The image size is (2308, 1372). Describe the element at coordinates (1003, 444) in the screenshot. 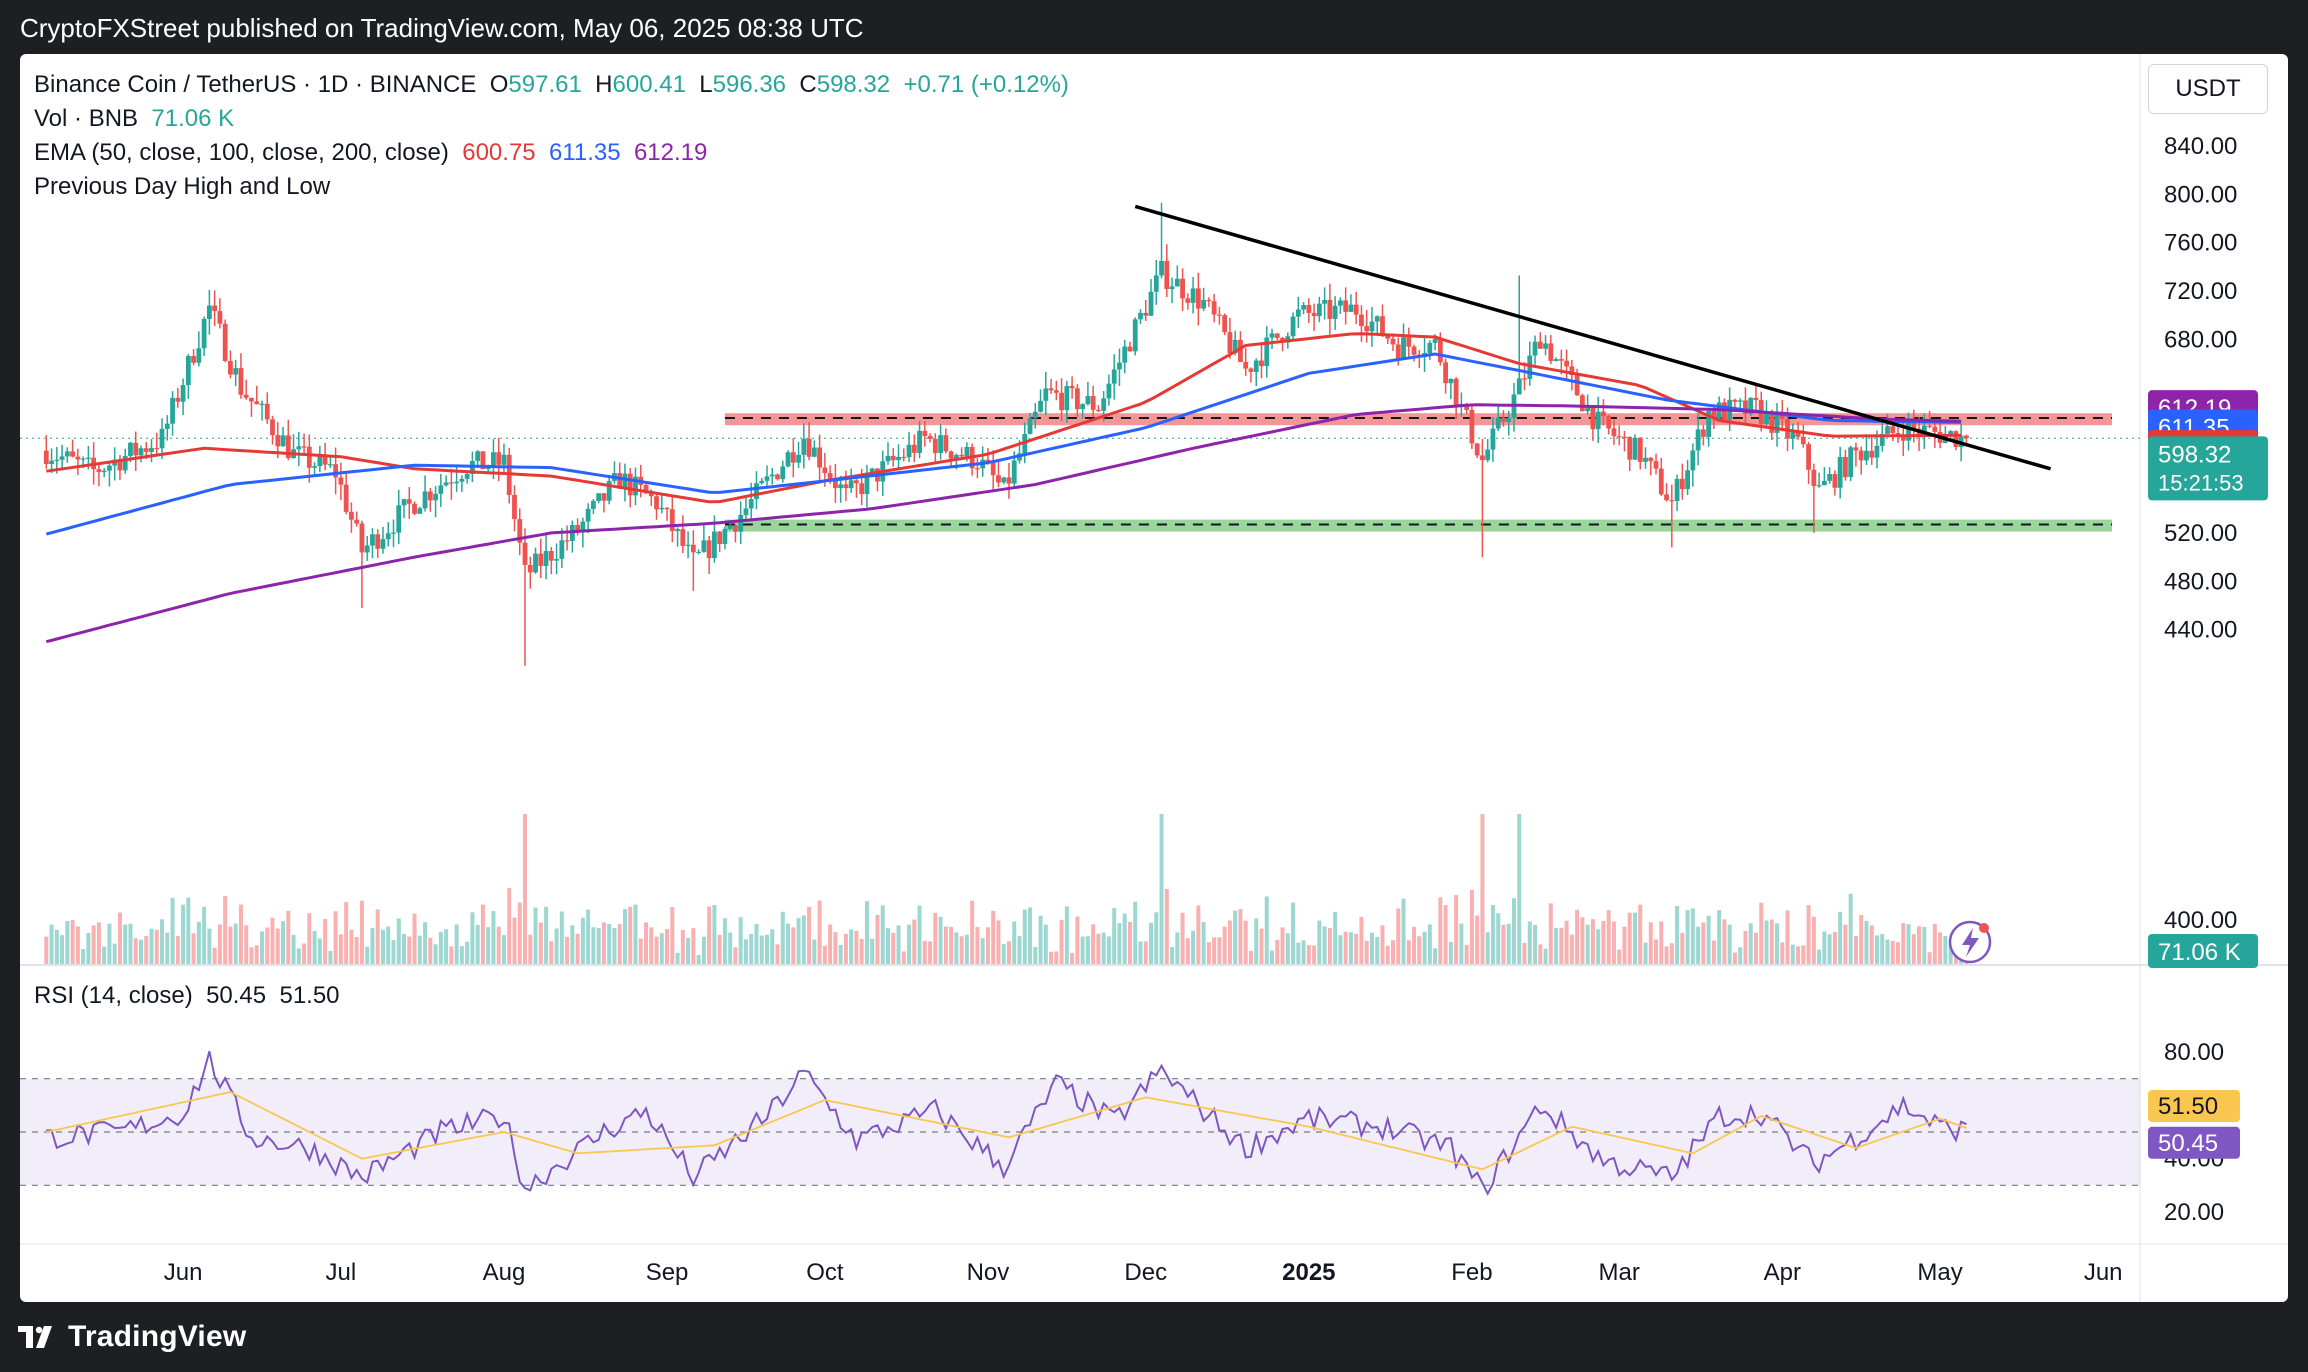

I see `ema100-line` at that location.